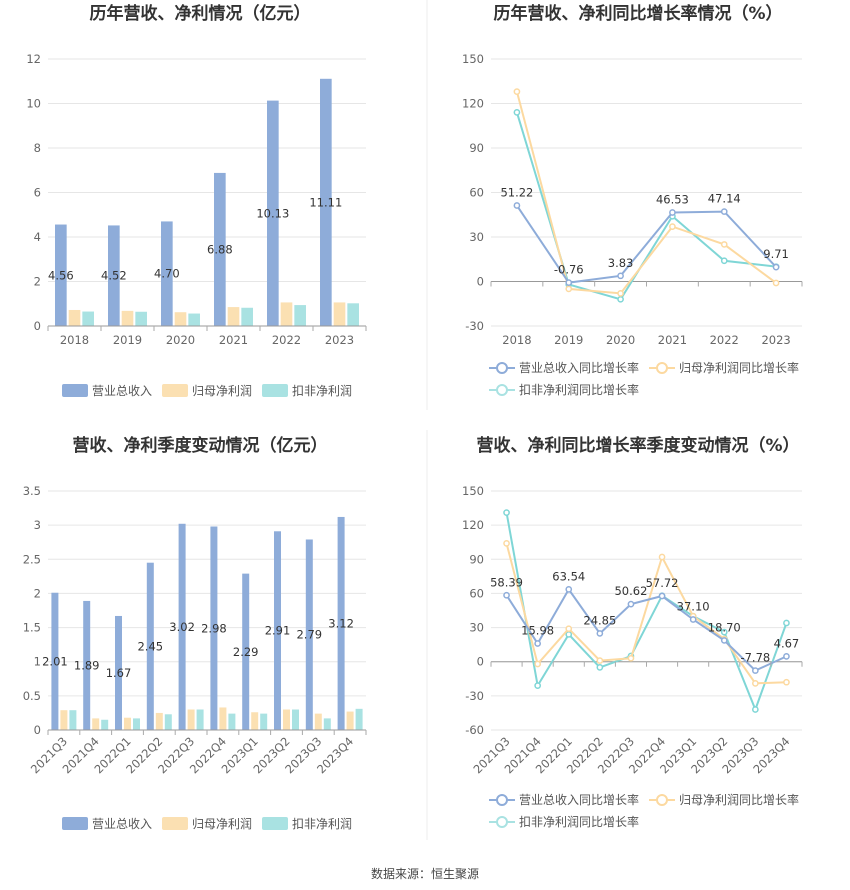 This screenshot has height=890, width=850. What do you see at coordinates (278, 631) in the screenshot?
I see `bar-value-label: 2.91` at bounding box center [278, 631].